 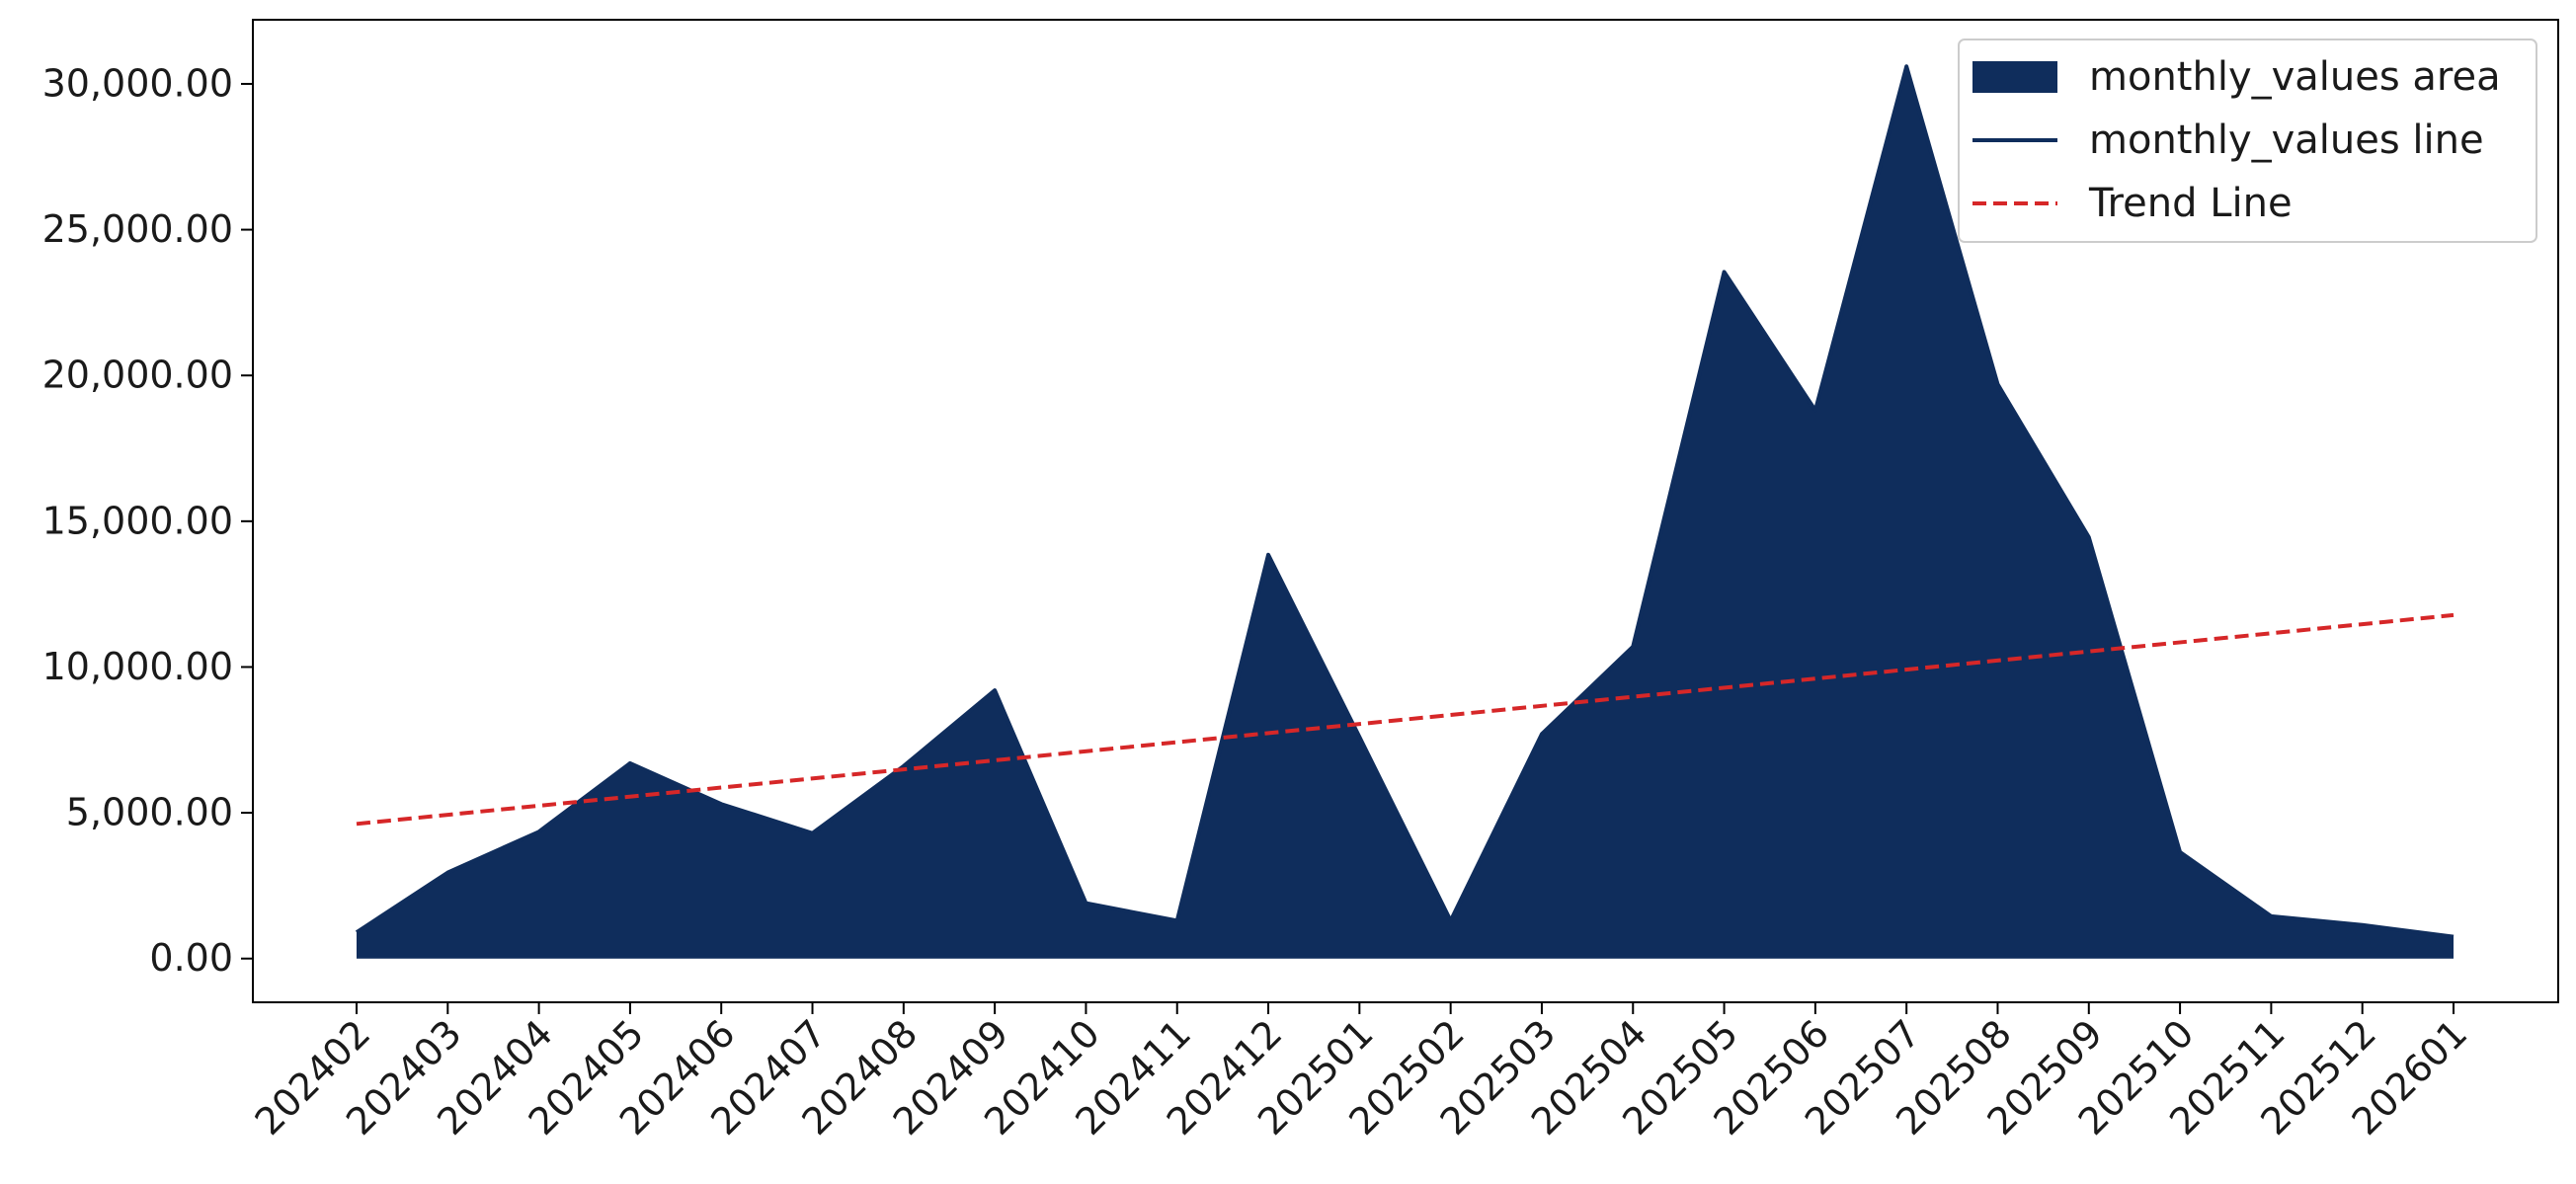 What do you see at coordinates (137, 666) in the screenshot?
I see `y-tick-label: 10,000.00` at bounding box center [137, 666].